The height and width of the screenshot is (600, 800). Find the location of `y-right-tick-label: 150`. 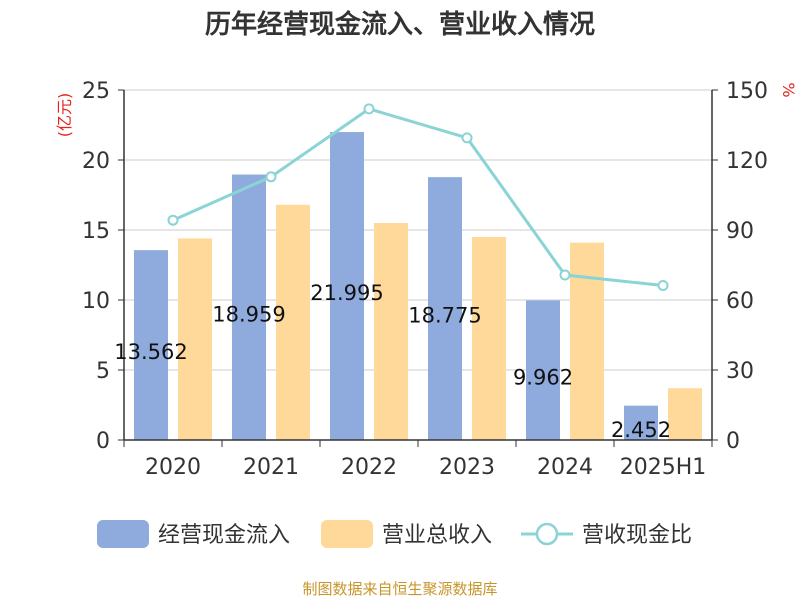

y-right-tick-label: 150 is located at coordinates (747, 91).